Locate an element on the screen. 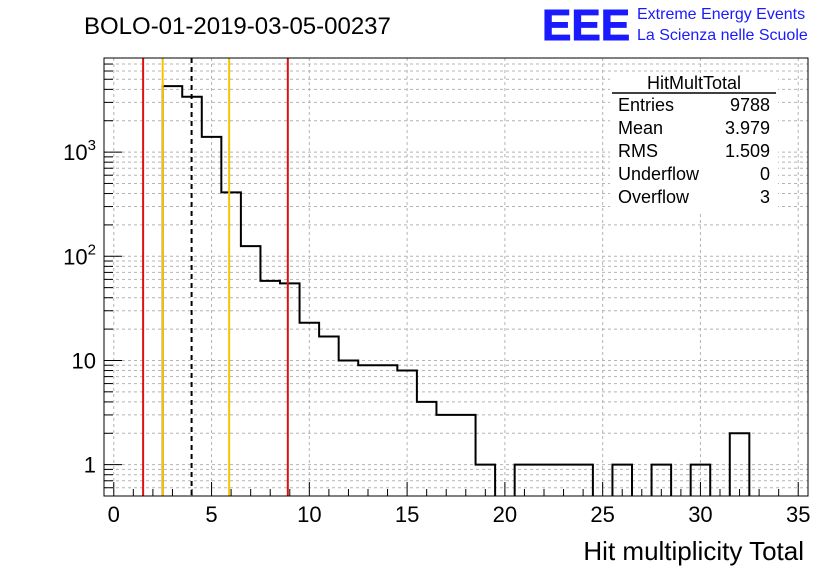 The width and height of the screenshot is (836, 572). stats-row-value: 1.509 is located at coordinates (747, 151).